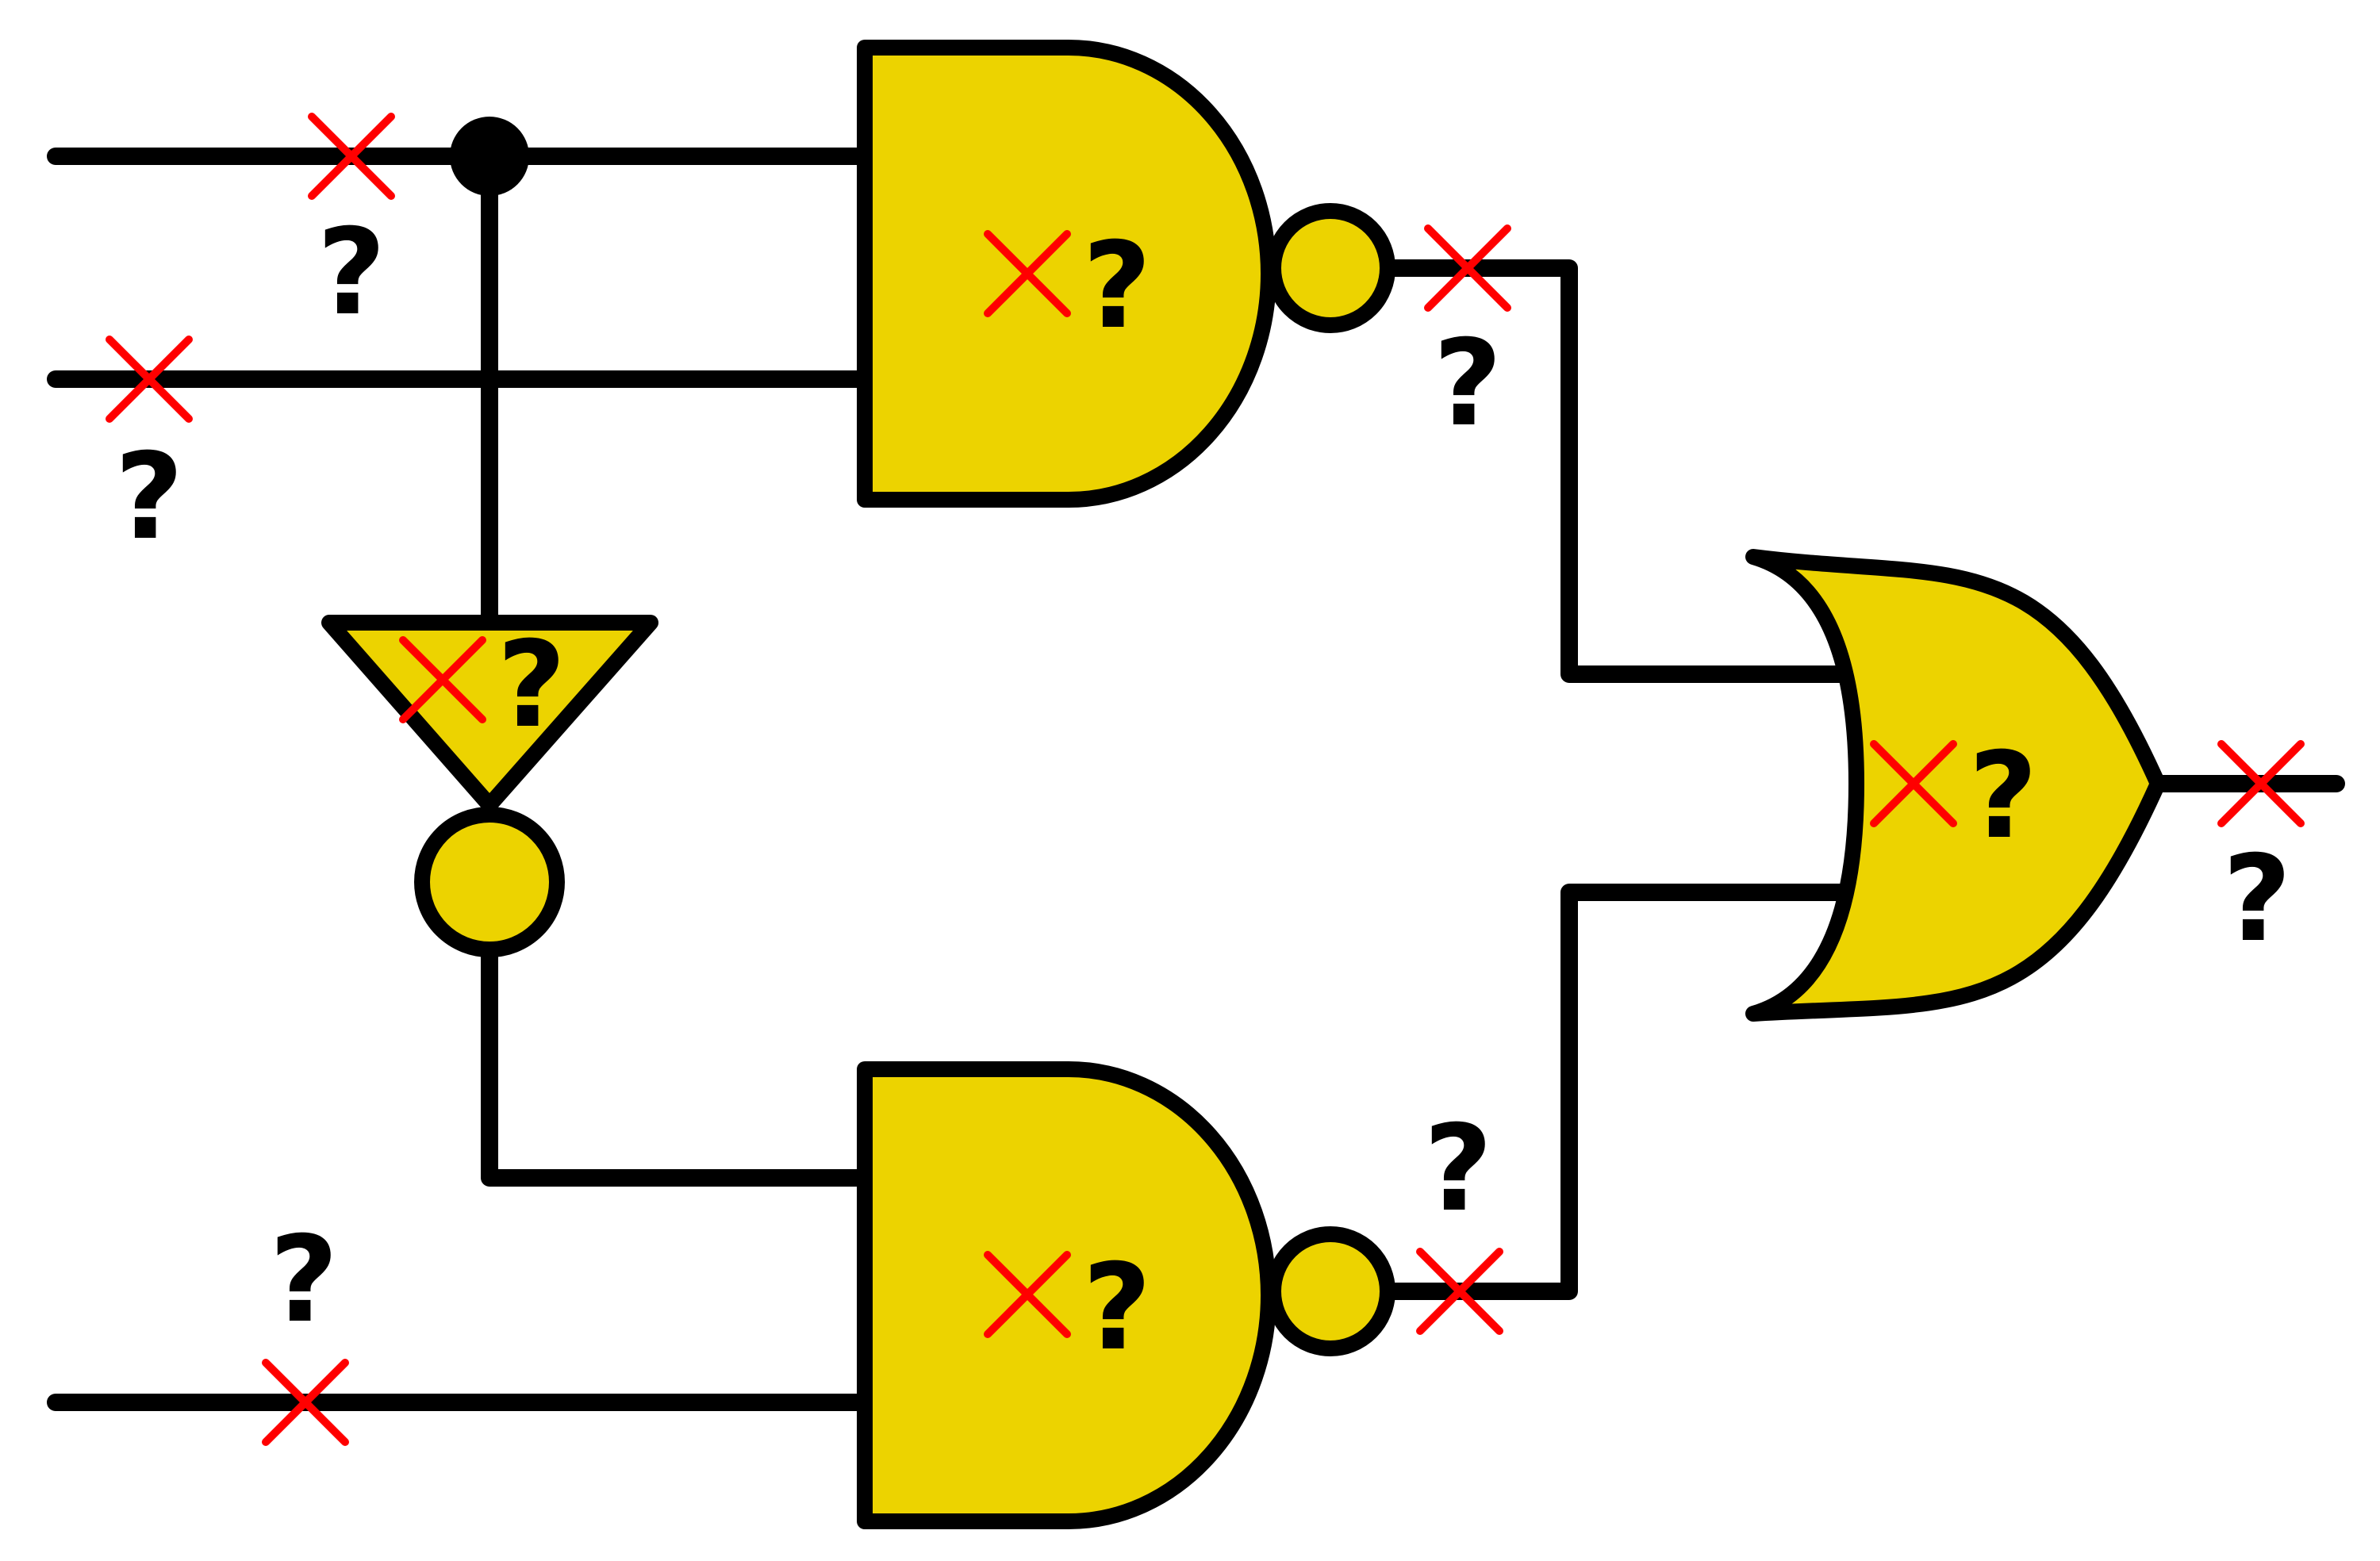  I want to click on not-bubble, so click(489, 882).